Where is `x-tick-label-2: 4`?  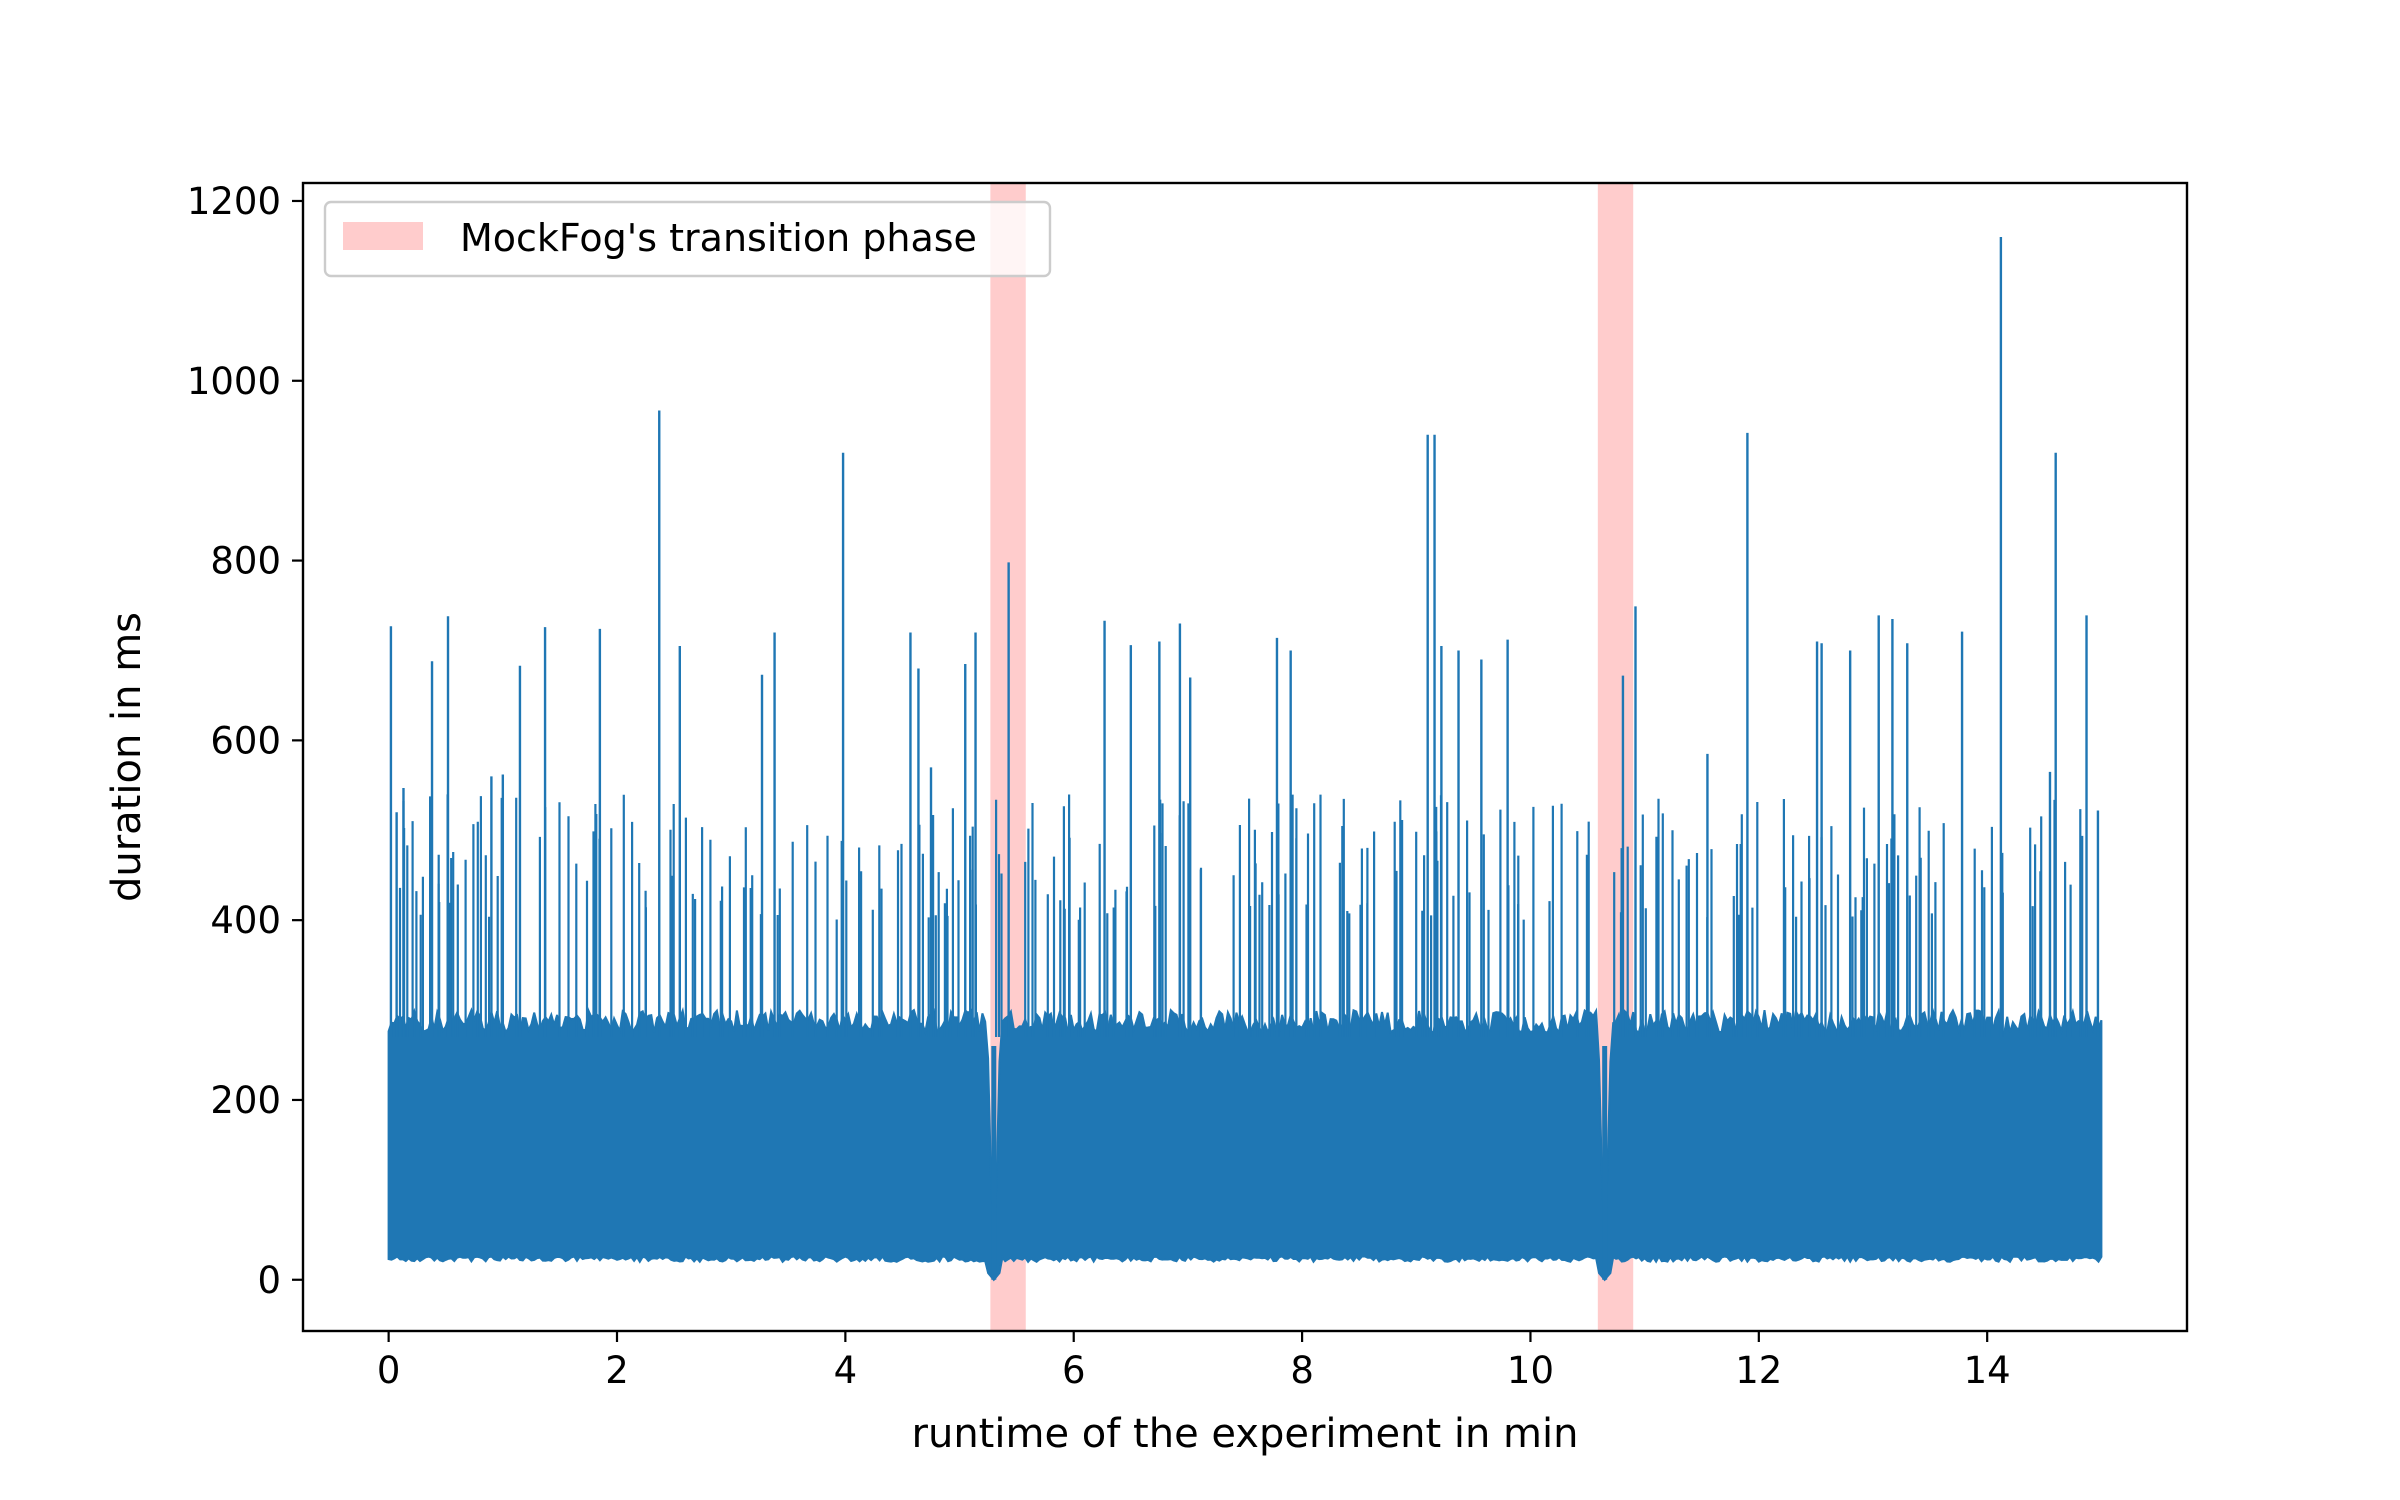 x-tick-label-2: 4 is located at coordinates (846, 1370).